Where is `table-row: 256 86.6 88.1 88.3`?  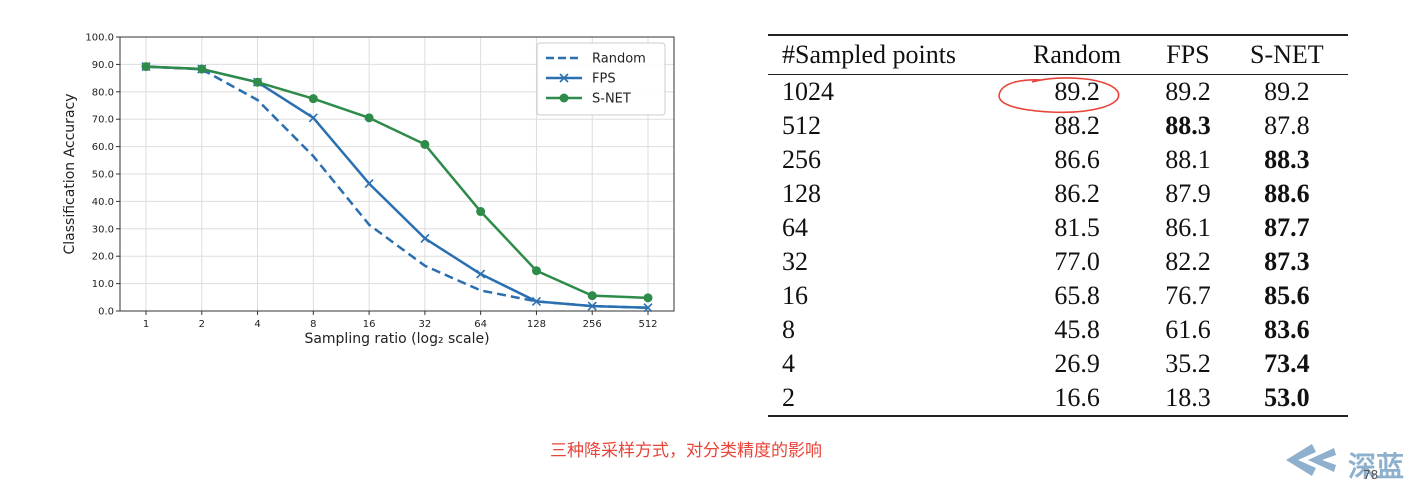
table-row: 256 86.6 88.1 88.3 is located at coordinates (1058, 160).